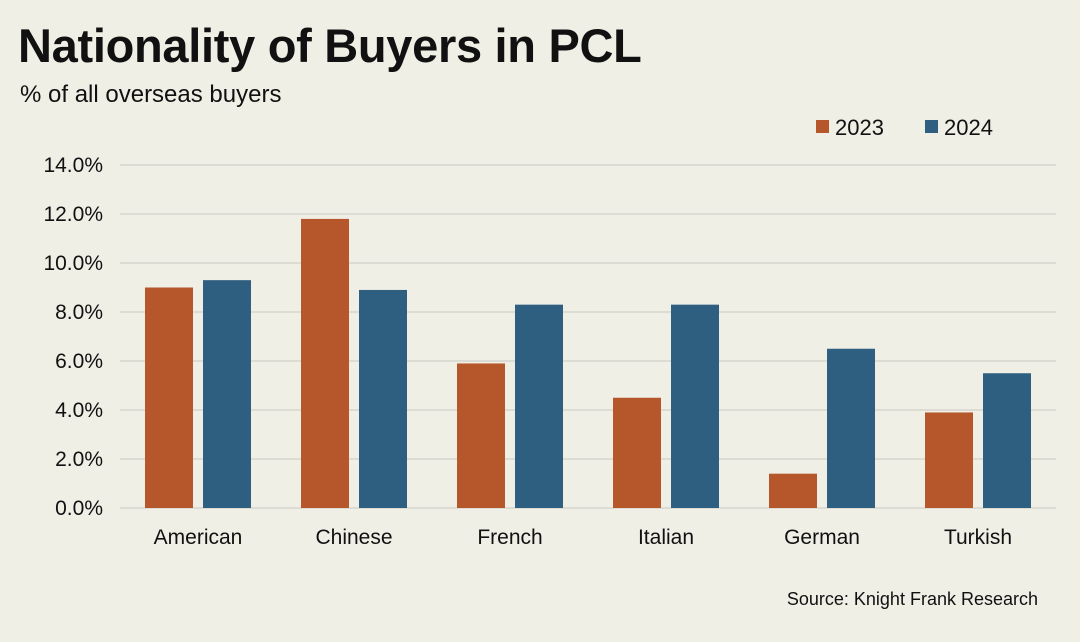 The height and width of the screenshot is (642, 1080). Describe the element at coordinates (73, 263) in the screenshot. I see `y-tick-label: 10.0%` at that location.